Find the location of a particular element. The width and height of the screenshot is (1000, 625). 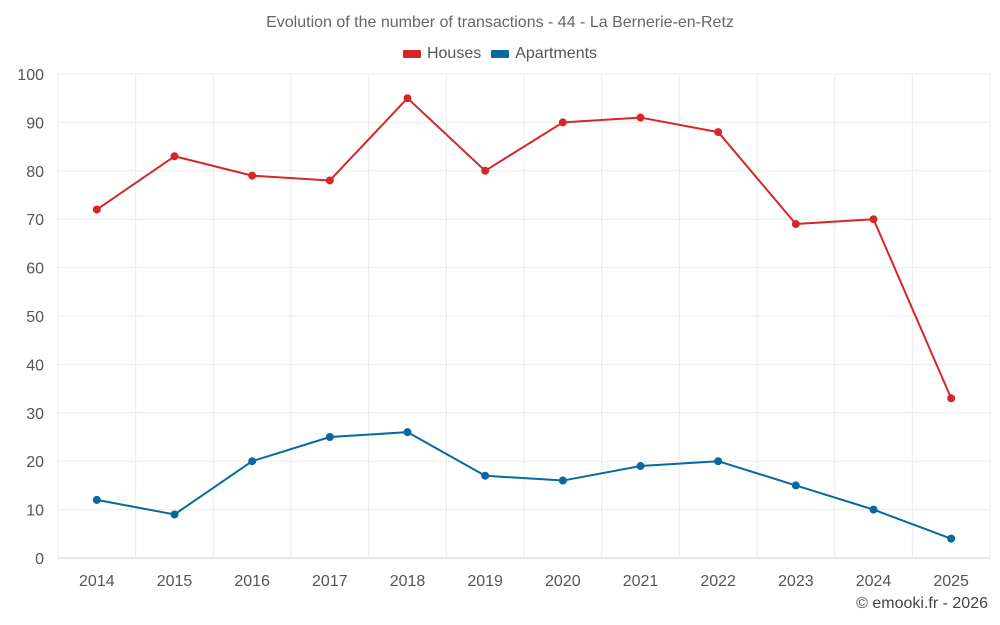

x-tick-label: 2016 is located at coordinates (252, 581).